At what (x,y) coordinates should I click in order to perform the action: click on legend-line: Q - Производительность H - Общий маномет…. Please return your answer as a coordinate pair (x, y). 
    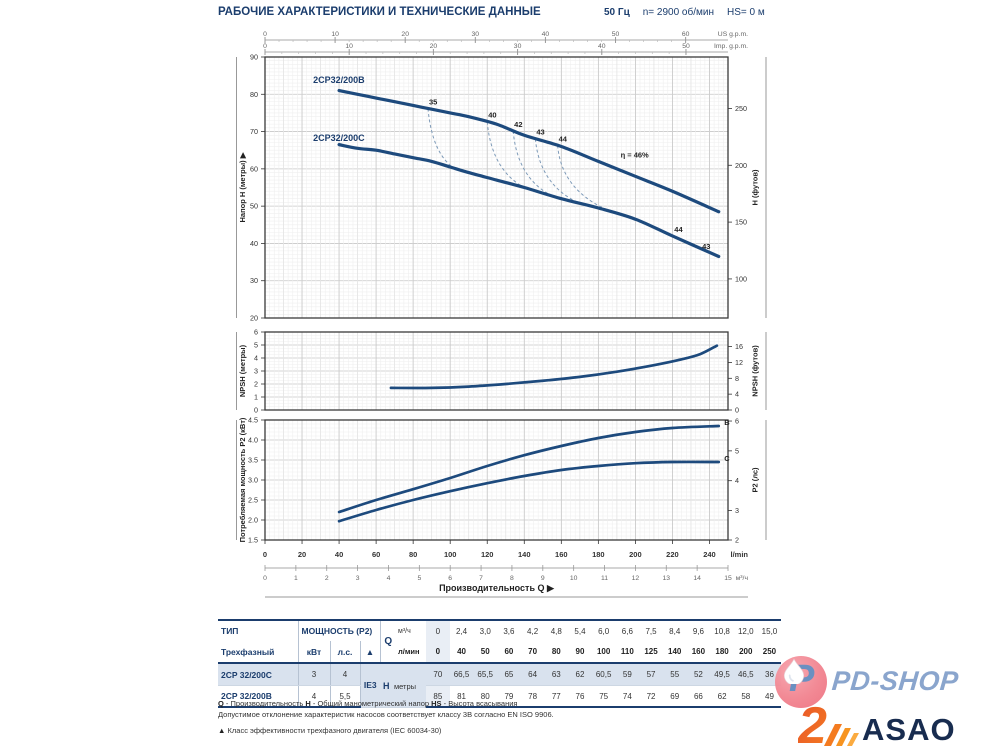
    Looking at the image, I should click on (386, 704).